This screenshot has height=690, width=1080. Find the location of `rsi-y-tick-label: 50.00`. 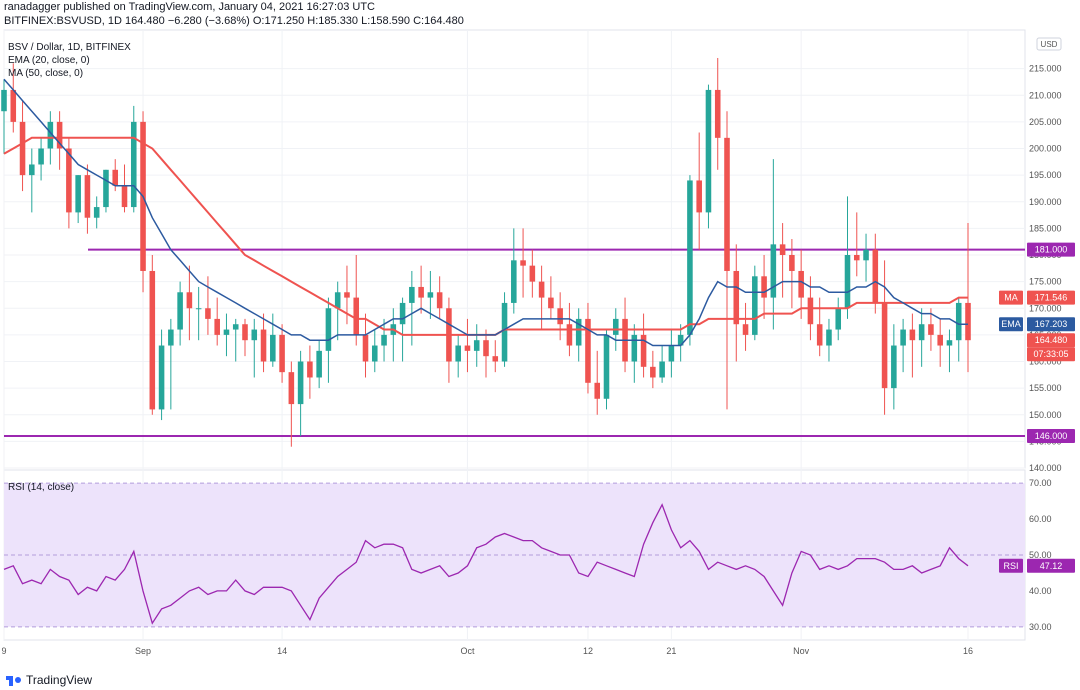

rsi-y-tick-label: 50.00 is located at coordinates (1040, 555).